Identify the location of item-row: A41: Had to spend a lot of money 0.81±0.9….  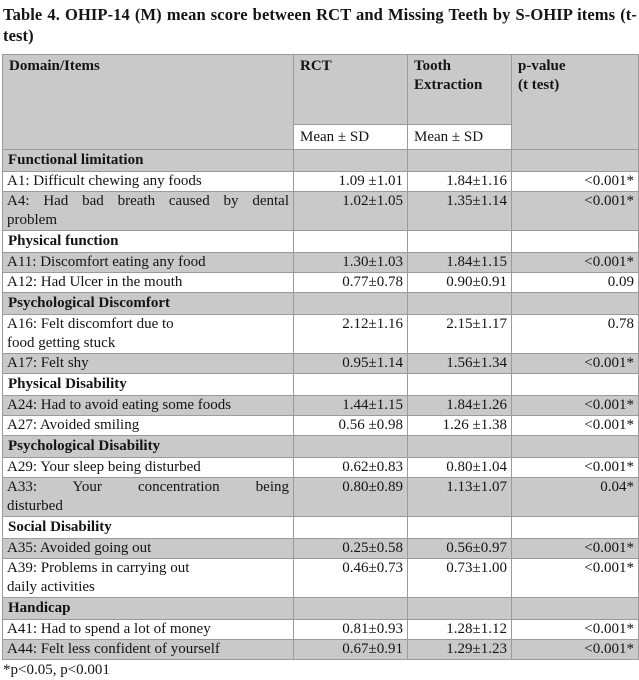
(320, 629).